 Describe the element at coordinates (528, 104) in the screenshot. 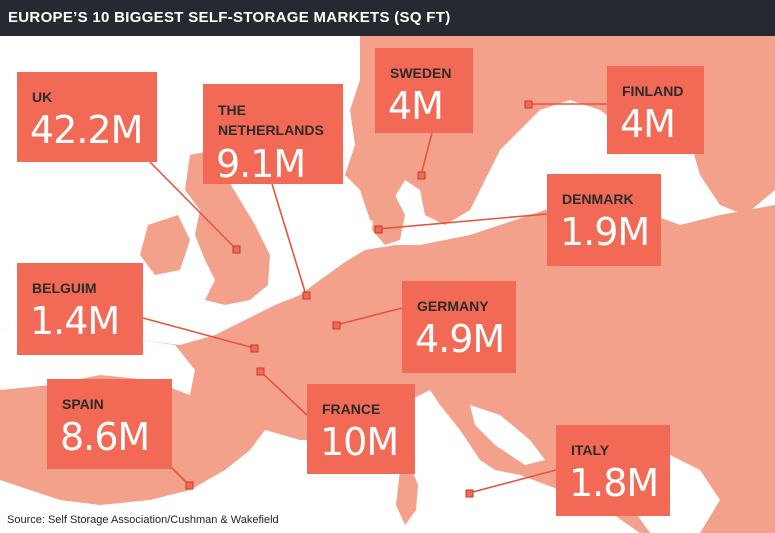

I see `marker-finland` at that location.